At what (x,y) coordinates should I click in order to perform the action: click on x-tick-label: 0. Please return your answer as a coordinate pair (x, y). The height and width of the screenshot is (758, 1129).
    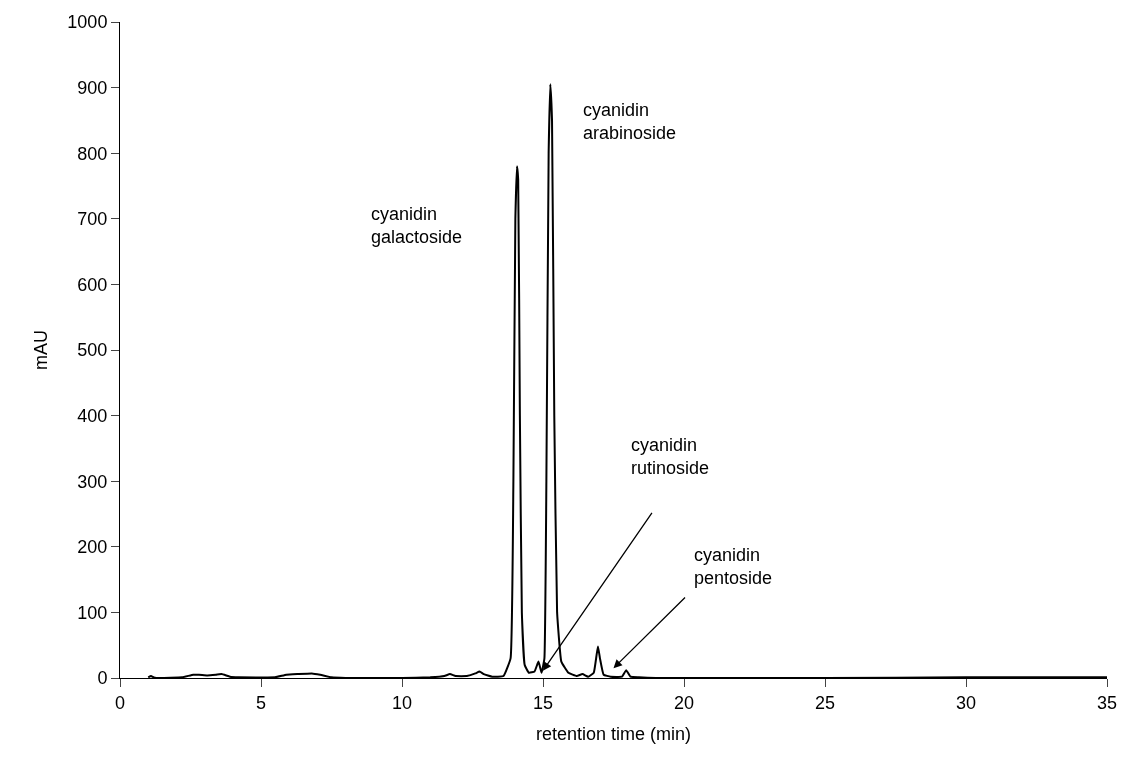
    Looking at the image, I should click on (120, 702).